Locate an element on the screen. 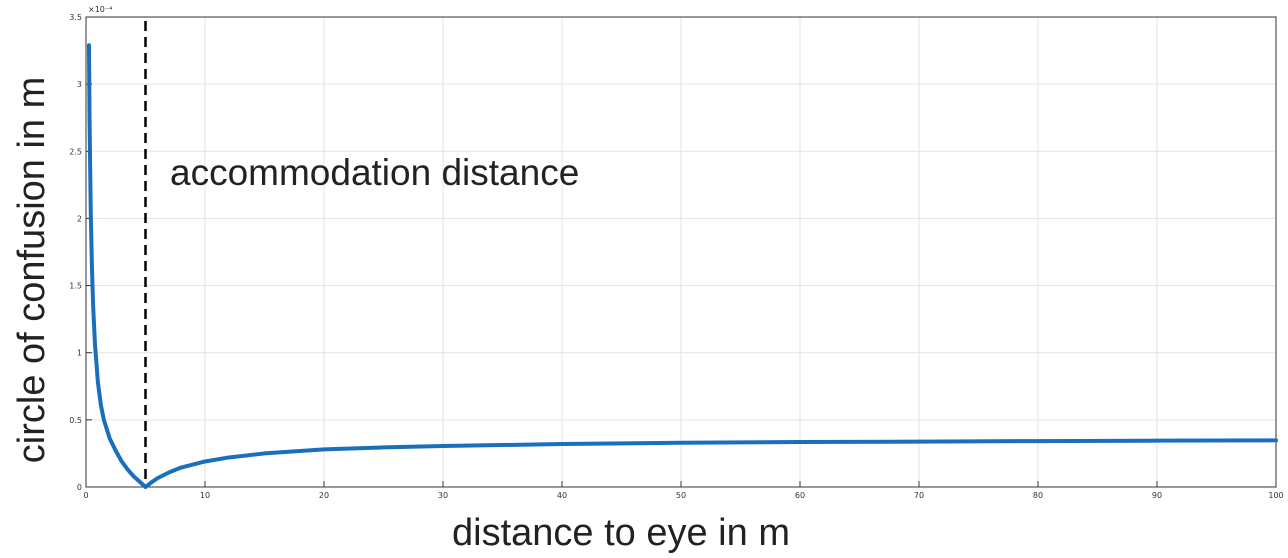 Image resolution: width=1288 pixels, height=558 pixels. accommodation-distance-annotation: accommodation distance is located at coordinates (374, 172).